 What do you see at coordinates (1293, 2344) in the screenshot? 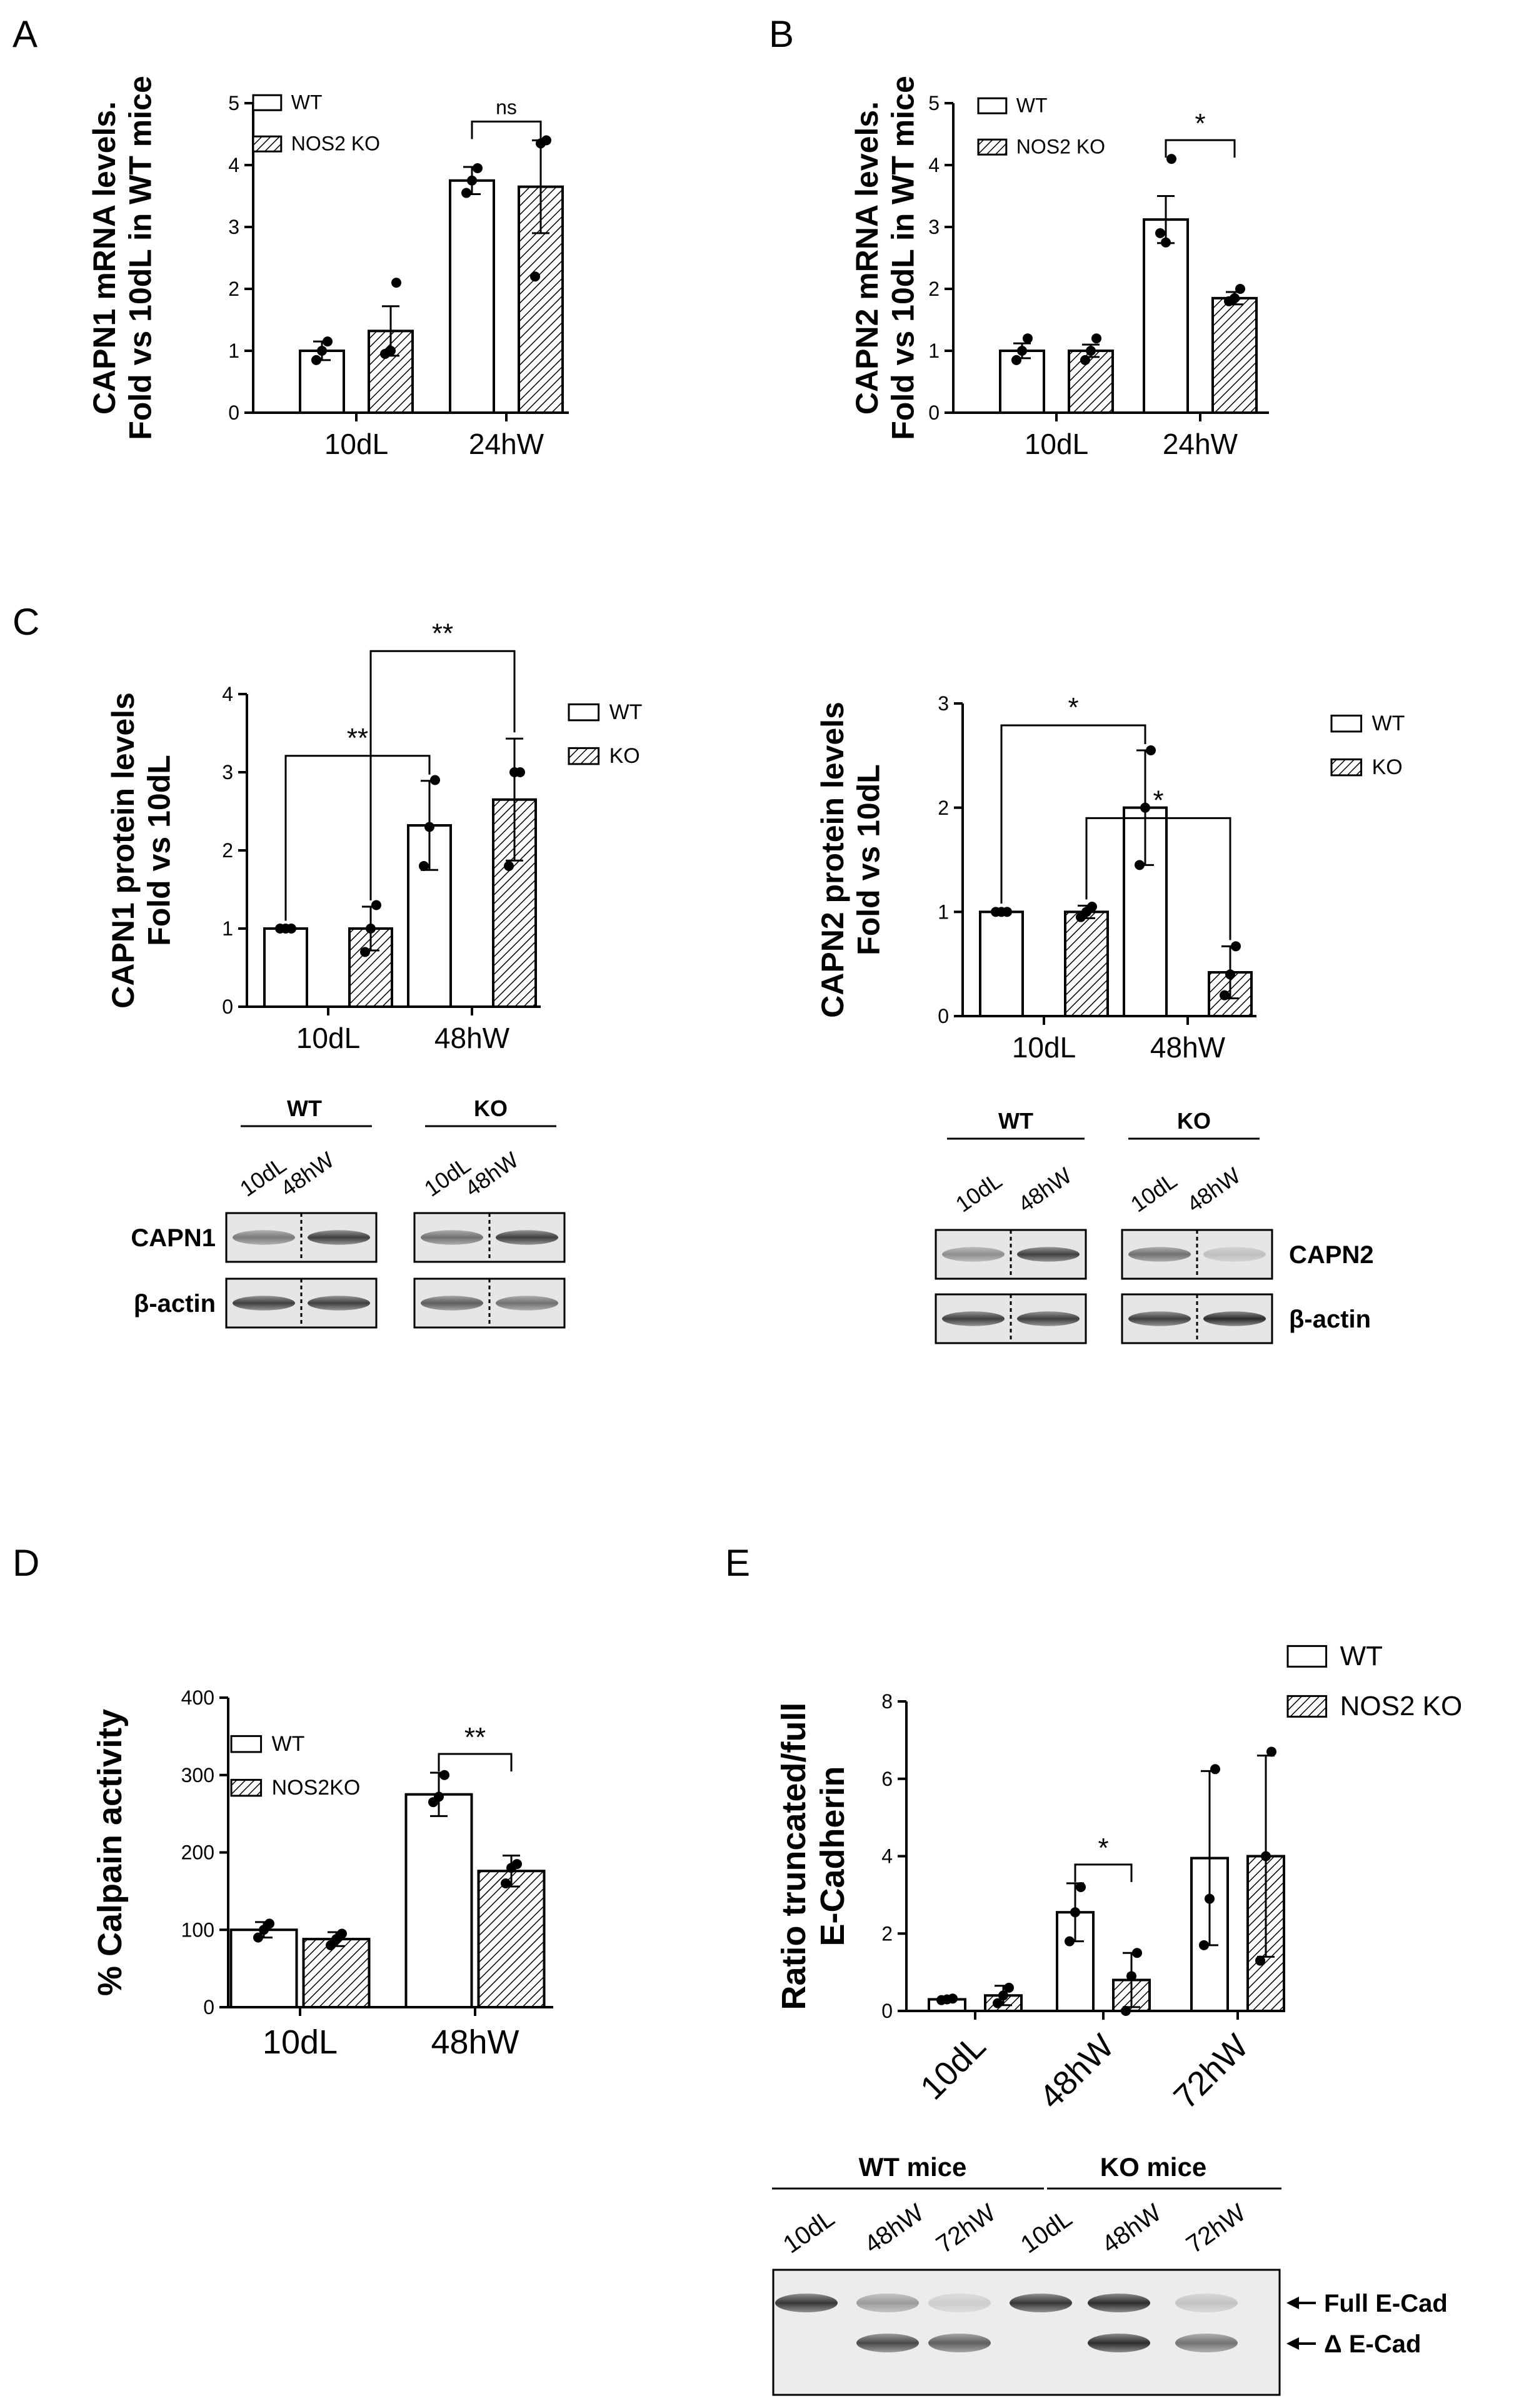
I see `blot-arrow-head` at bounding box center [1293, 2344].